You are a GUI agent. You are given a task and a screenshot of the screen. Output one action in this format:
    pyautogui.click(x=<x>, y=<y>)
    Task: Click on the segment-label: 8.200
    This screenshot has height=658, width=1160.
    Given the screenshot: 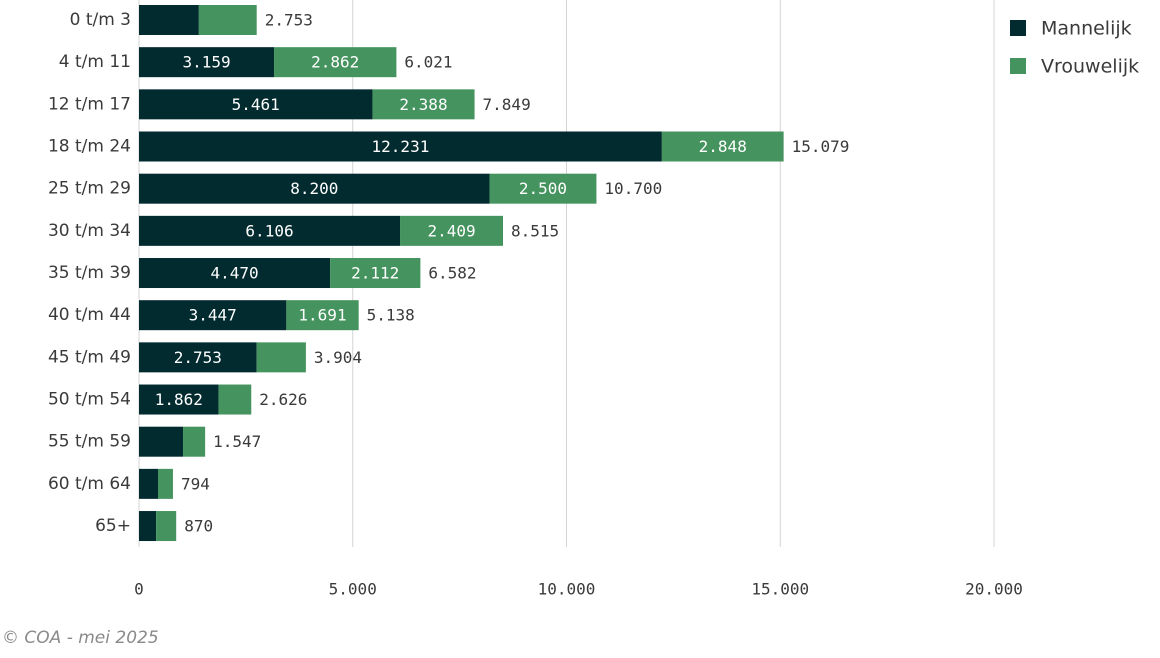 What is the action you would take?
    pyautogui.click(x=314, y=188)
    